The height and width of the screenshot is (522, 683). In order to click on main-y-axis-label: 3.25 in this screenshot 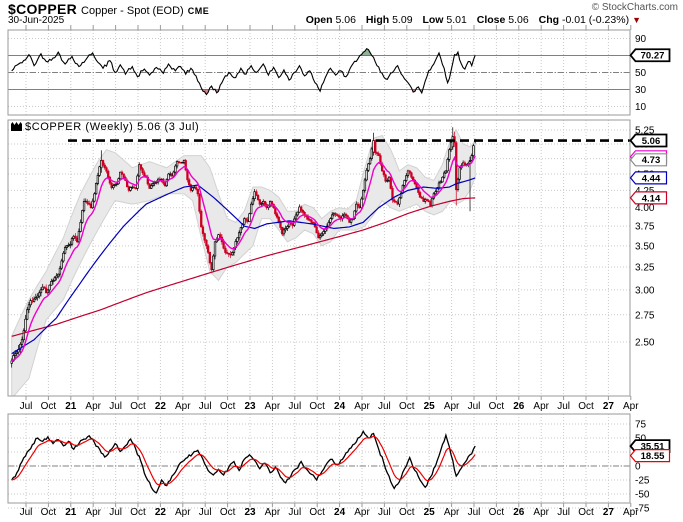, I will do `click(645, 268)`.